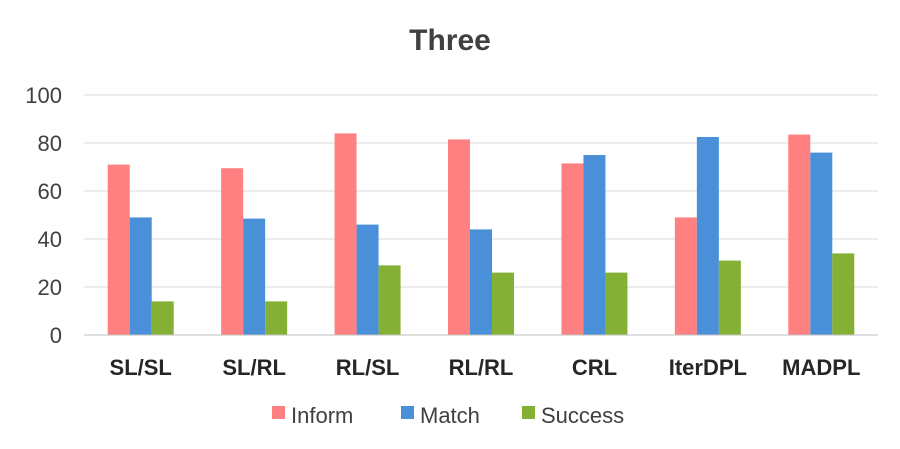  I want to click on y-tick-label: 100, so click(43, 95).